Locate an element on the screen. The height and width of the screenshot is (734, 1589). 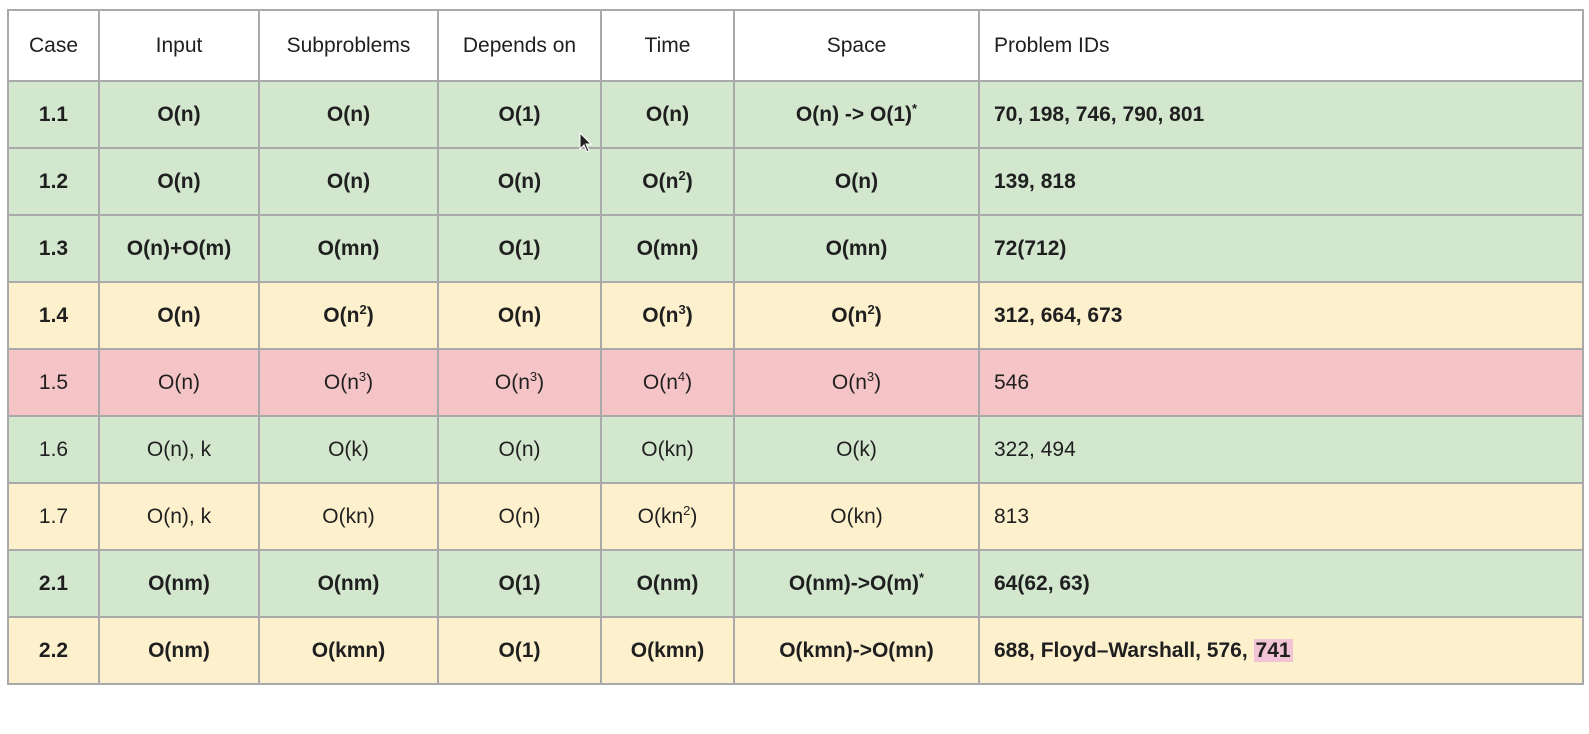
cell-case: 1.4 is located at coordinates (53, 315).